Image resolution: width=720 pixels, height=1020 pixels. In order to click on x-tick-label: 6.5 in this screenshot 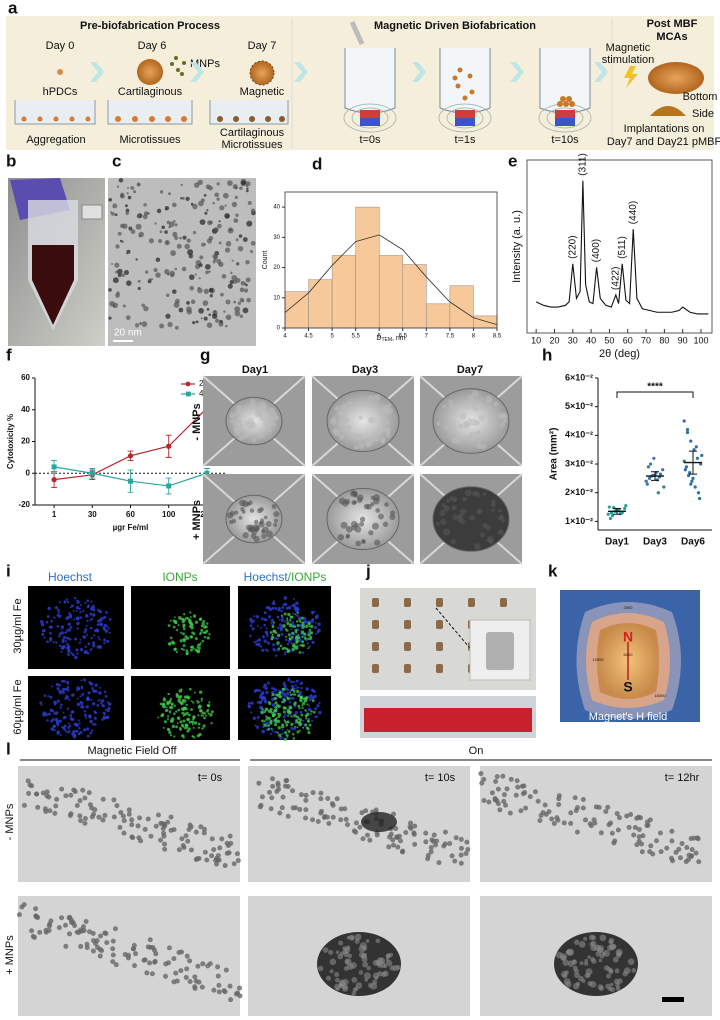, I will do `click(403, 337)`.